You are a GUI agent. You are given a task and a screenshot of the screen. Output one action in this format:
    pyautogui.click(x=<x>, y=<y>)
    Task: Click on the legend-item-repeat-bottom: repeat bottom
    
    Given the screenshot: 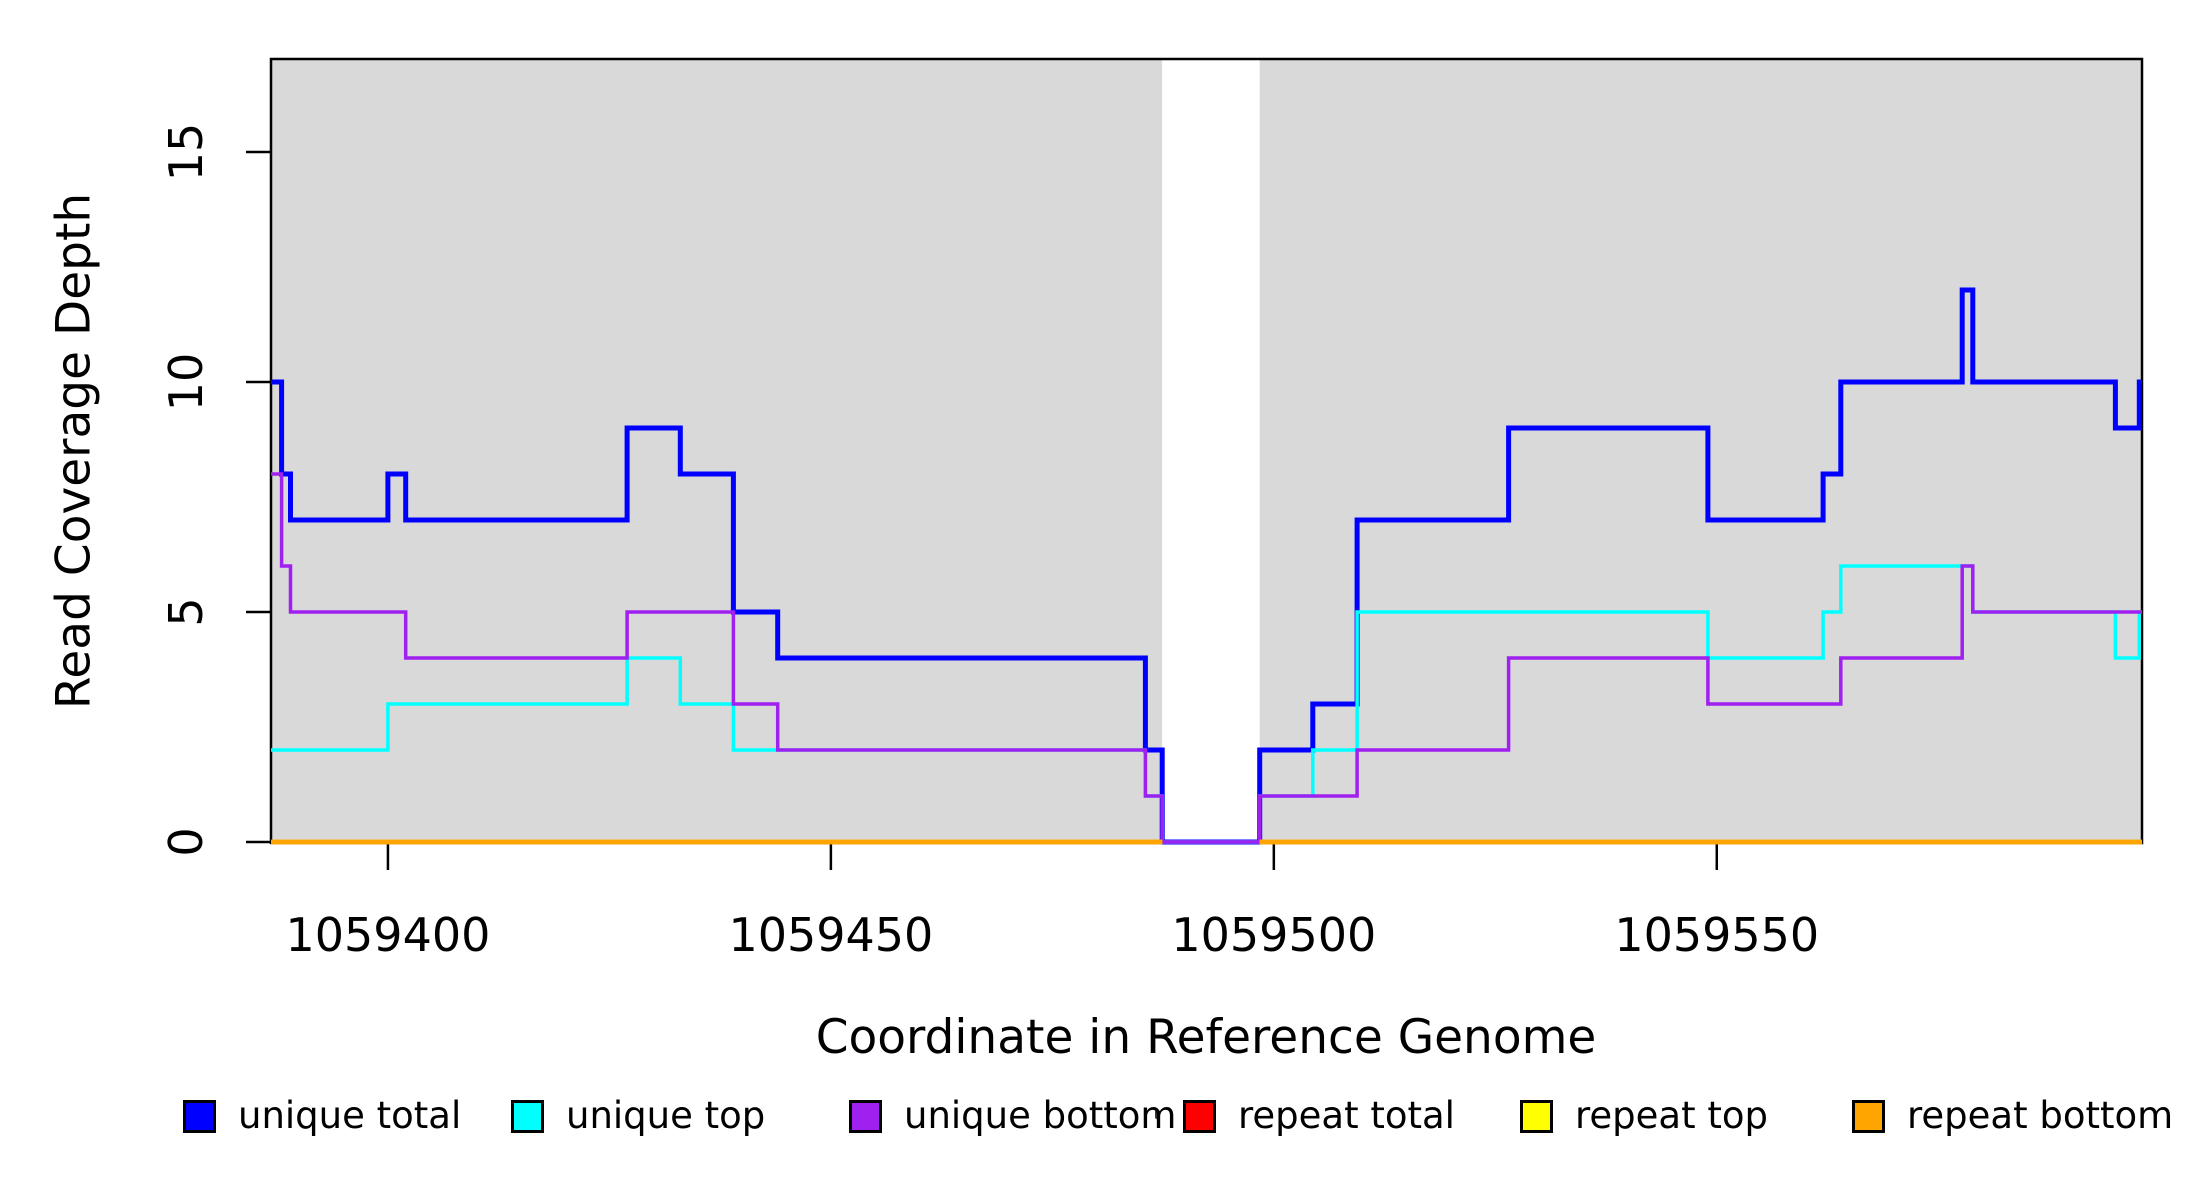 What is the action you would take?
    pyautogui.click(x=2012, y=1116)
    